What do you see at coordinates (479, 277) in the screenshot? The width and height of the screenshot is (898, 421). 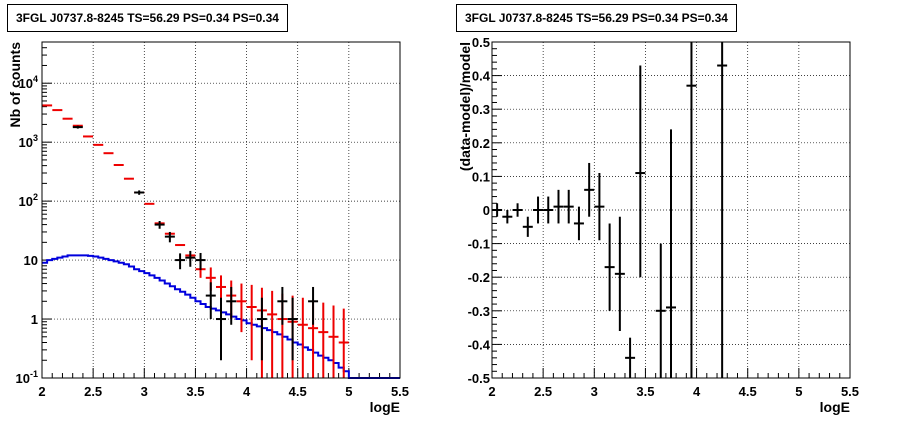 I see `y-tick-label: -0.2` at bounding box center [479, 277].